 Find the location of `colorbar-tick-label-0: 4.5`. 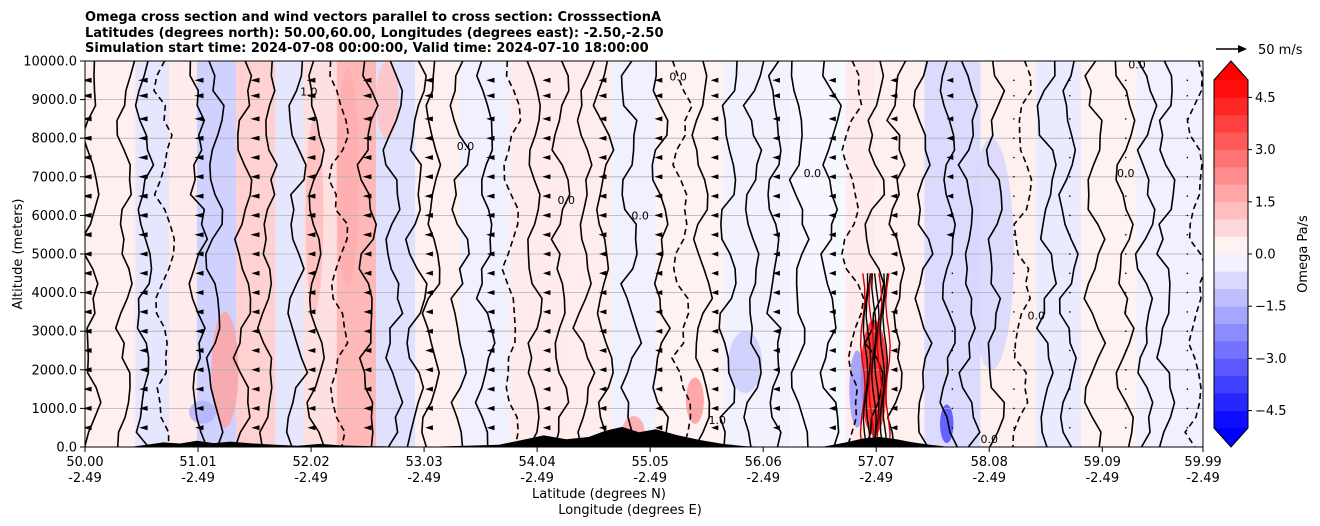

colorbar-tick-label-0: 4.5 is located at coordinates (1265, 98).